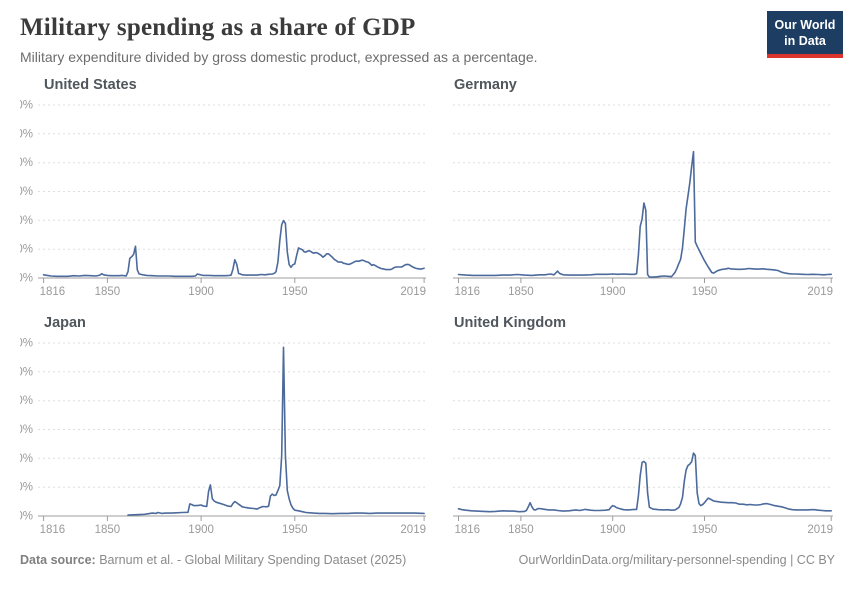  Describe the element at coordinates (805, 56) in the screenshot. I see `owid-logo-red-bar` at that location.